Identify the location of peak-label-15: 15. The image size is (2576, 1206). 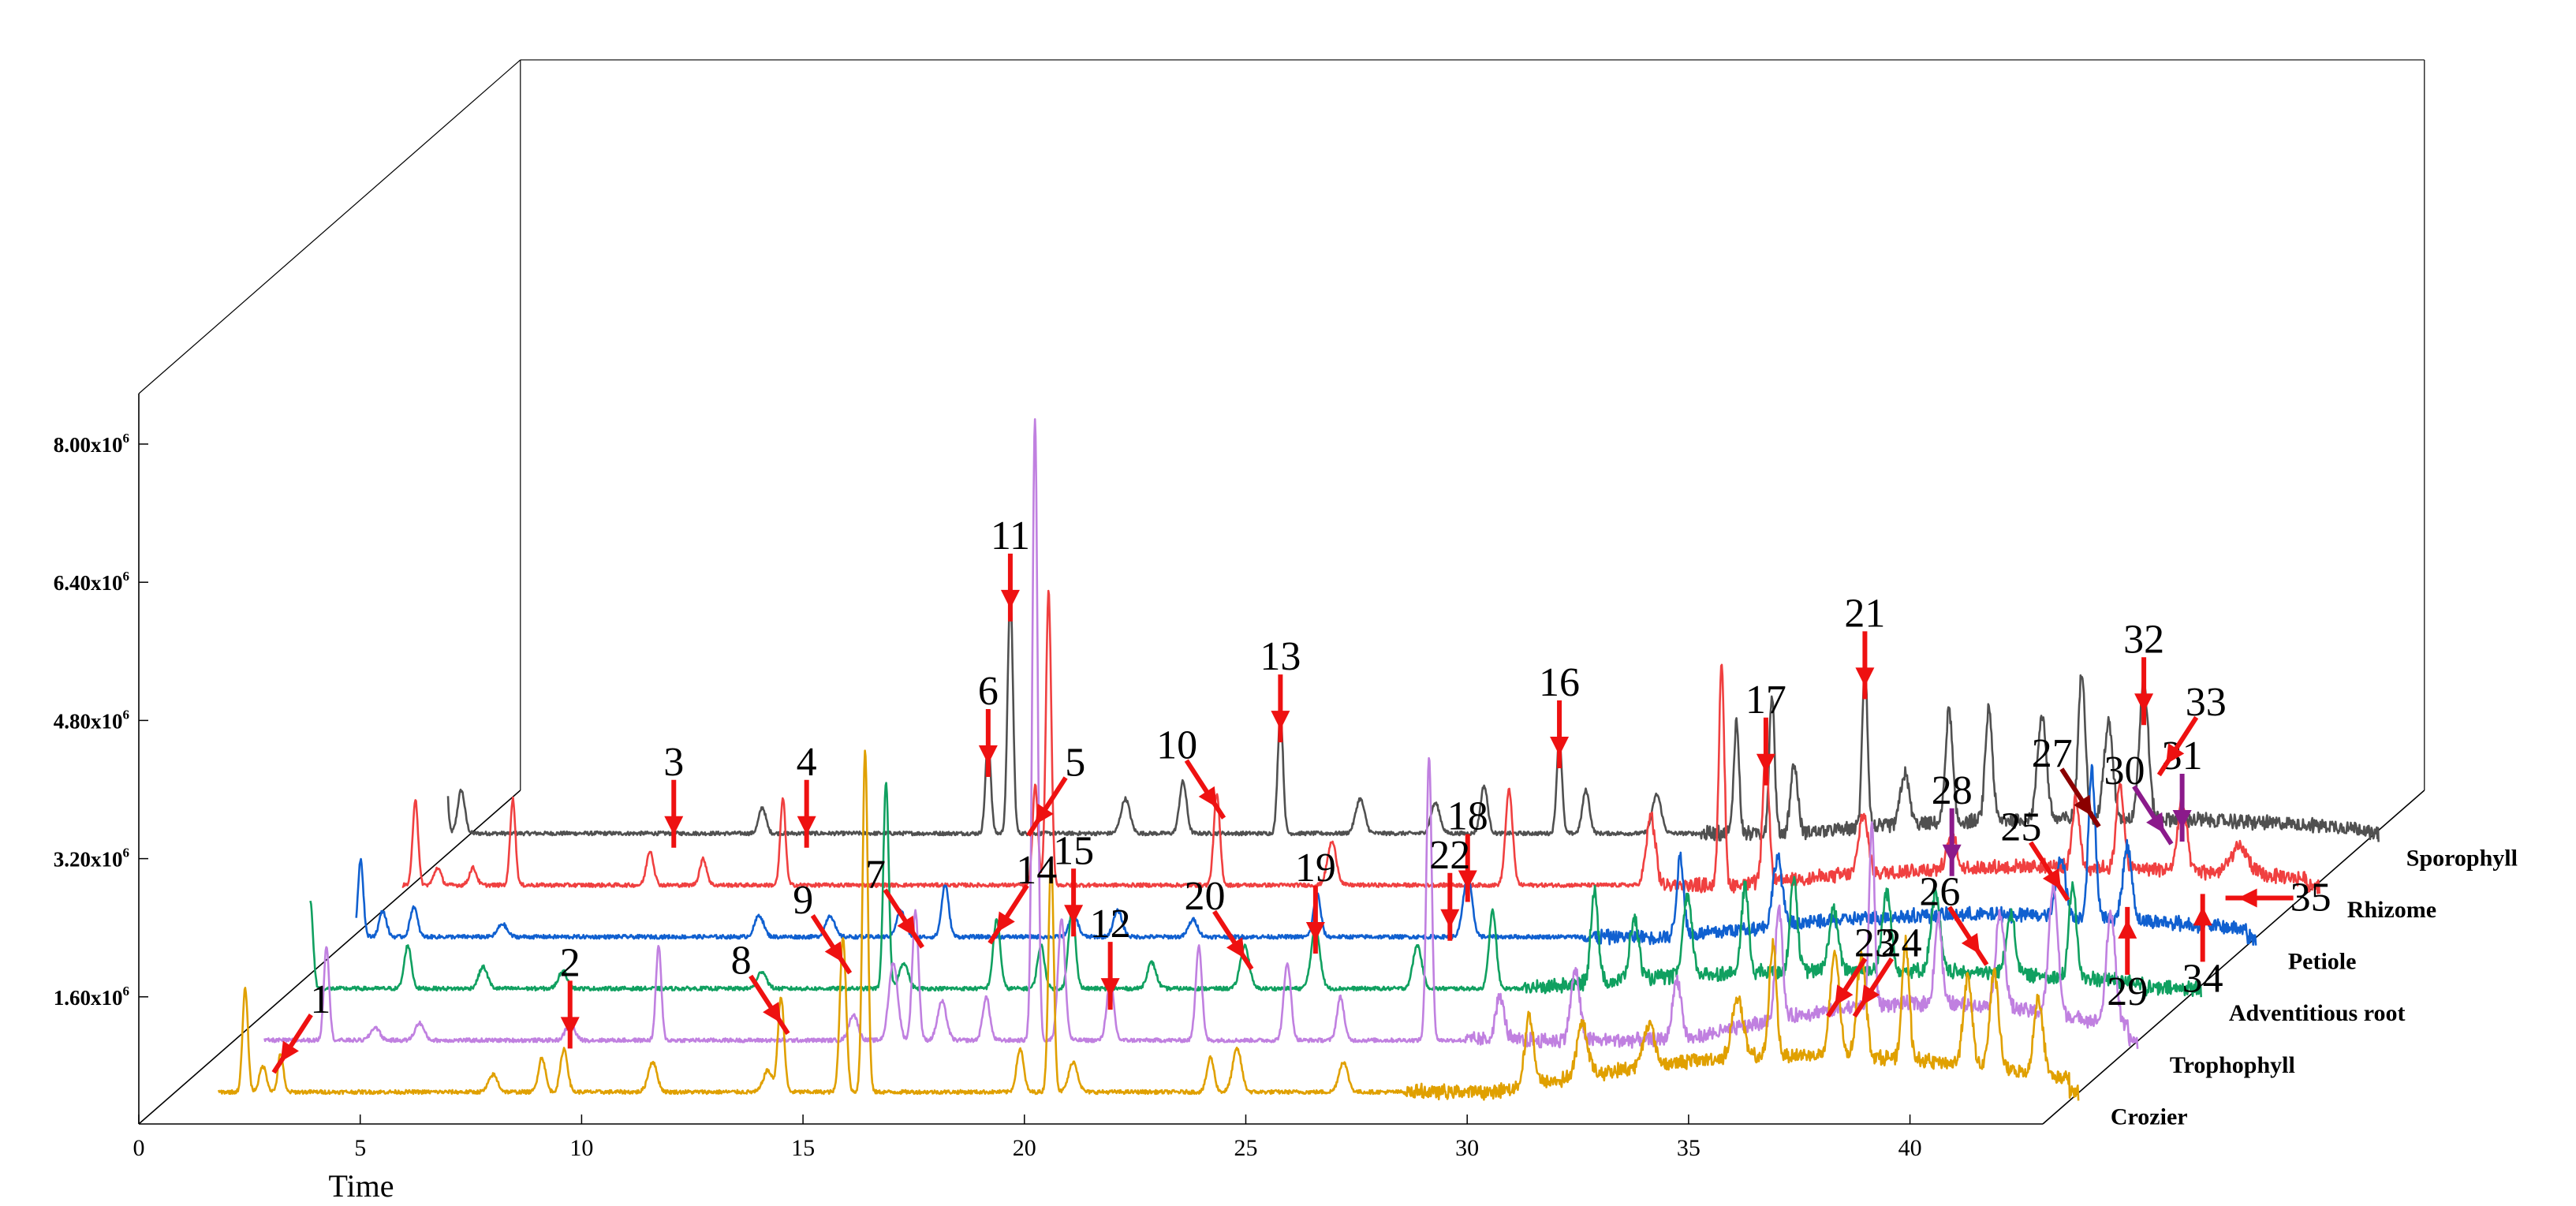
(1073, 850).